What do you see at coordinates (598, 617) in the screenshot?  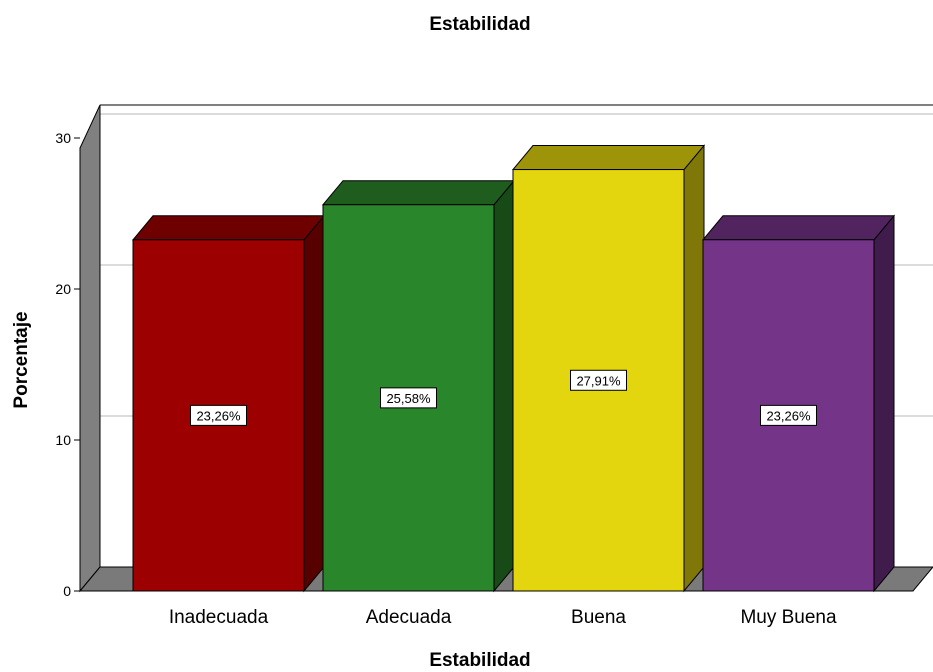 I see `x-tick-label: Buena` at bounding box center [598, 617].